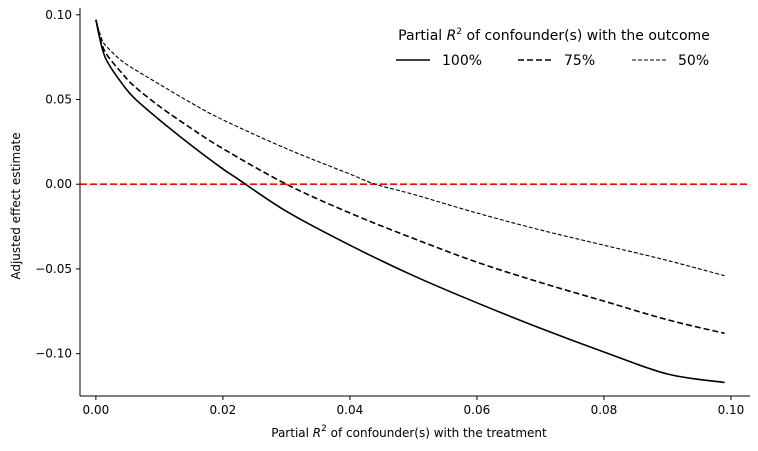 This screenshot has height=451, width=758. What do you see at coordinates (223, 410) in the screenshot?
I see `x-tick-label: 0.02` at bounding box center [223, 410].